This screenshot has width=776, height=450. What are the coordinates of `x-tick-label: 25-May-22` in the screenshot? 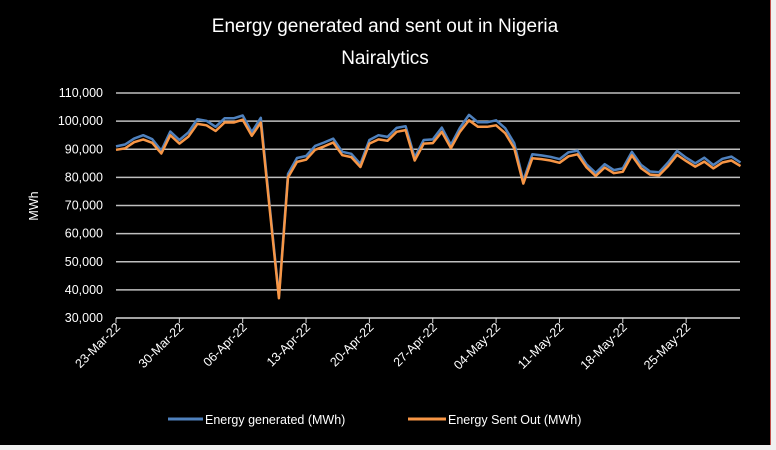 It's located at (667, 346).